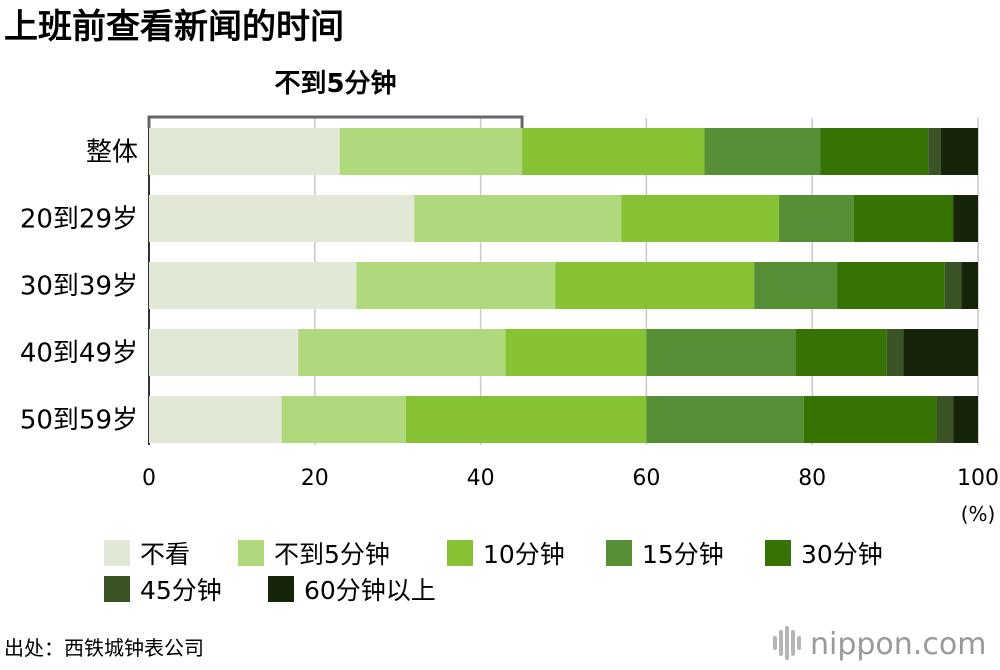 Image resolution: width=1000 pixels, height=670 pixels. Describe the element at coordinates (79, 220) in the screenshot. I see `category-label: 20到29岁` at that location.